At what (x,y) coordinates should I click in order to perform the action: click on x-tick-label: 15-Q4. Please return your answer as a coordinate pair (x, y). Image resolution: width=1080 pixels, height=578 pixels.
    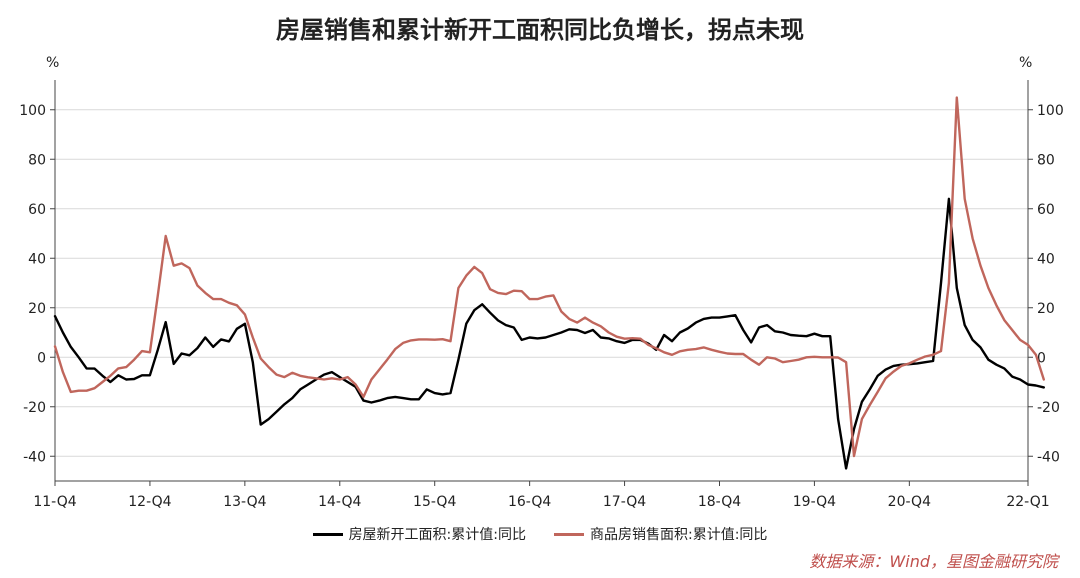
    Looking at the image, I should click on (434, 502).